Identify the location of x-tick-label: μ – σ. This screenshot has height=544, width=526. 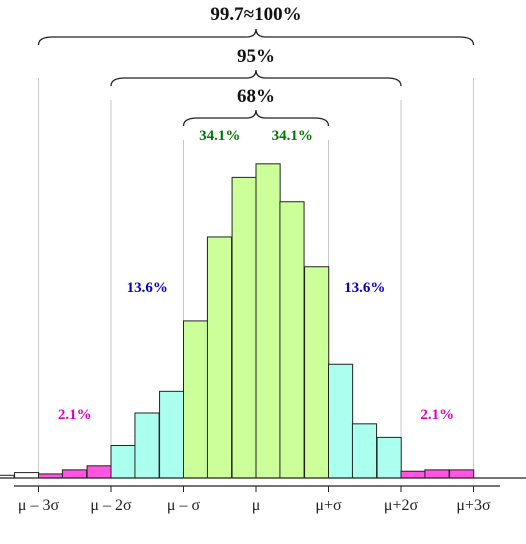
(184, 505).